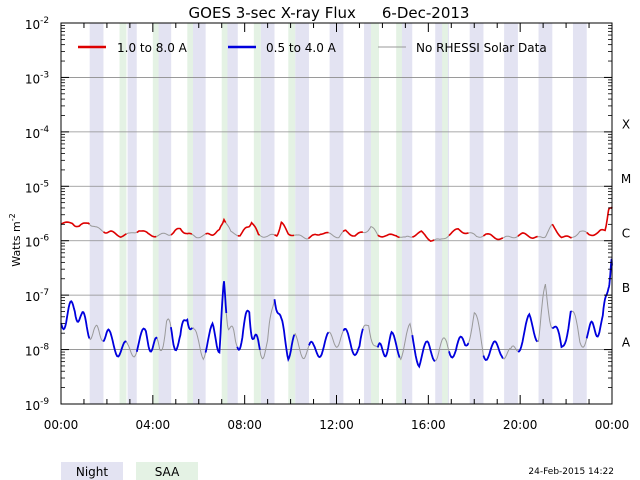 The width and height of the screenshot is (640, 480). Describe the element at coordinates (92, 472) in the screenshot. I see `night-label: Night` at that location.